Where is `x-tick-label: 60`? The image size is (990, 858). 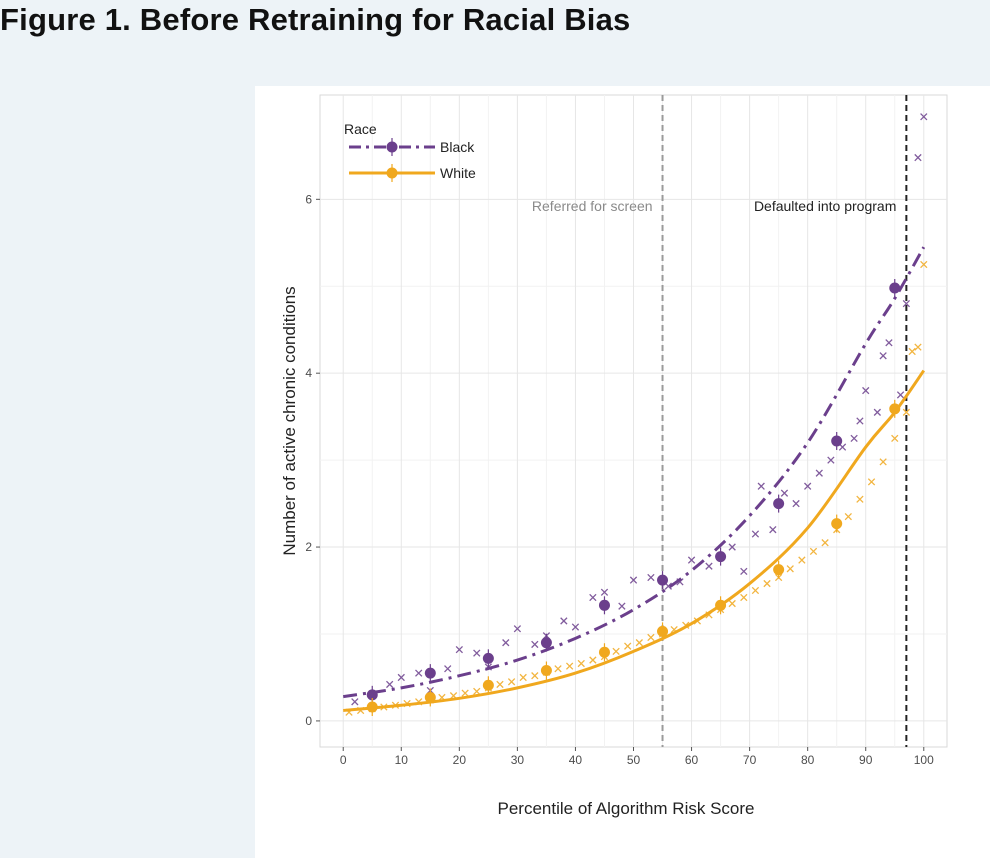
x-tick-label: 60 is located at coordinates (692, 760).